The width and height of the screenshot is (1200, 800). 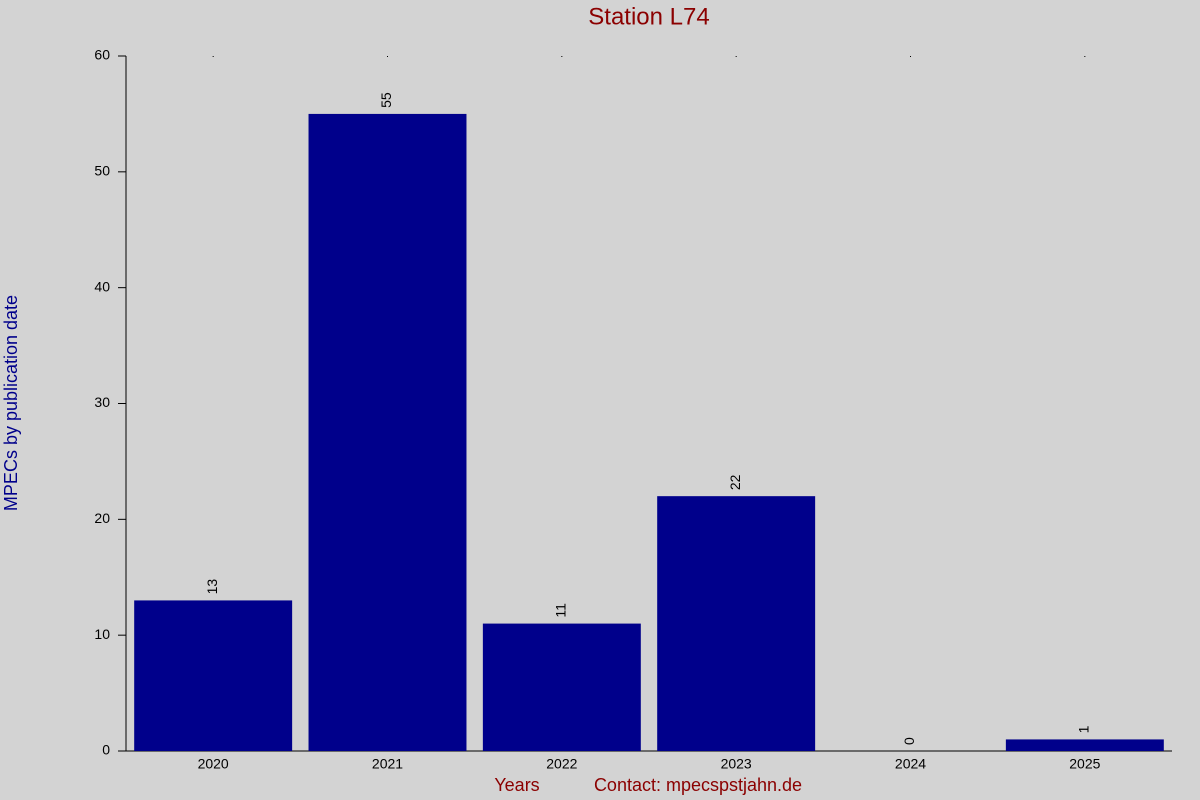 I want to click on x-tick-label: 2022, so click(x=561, y=764).